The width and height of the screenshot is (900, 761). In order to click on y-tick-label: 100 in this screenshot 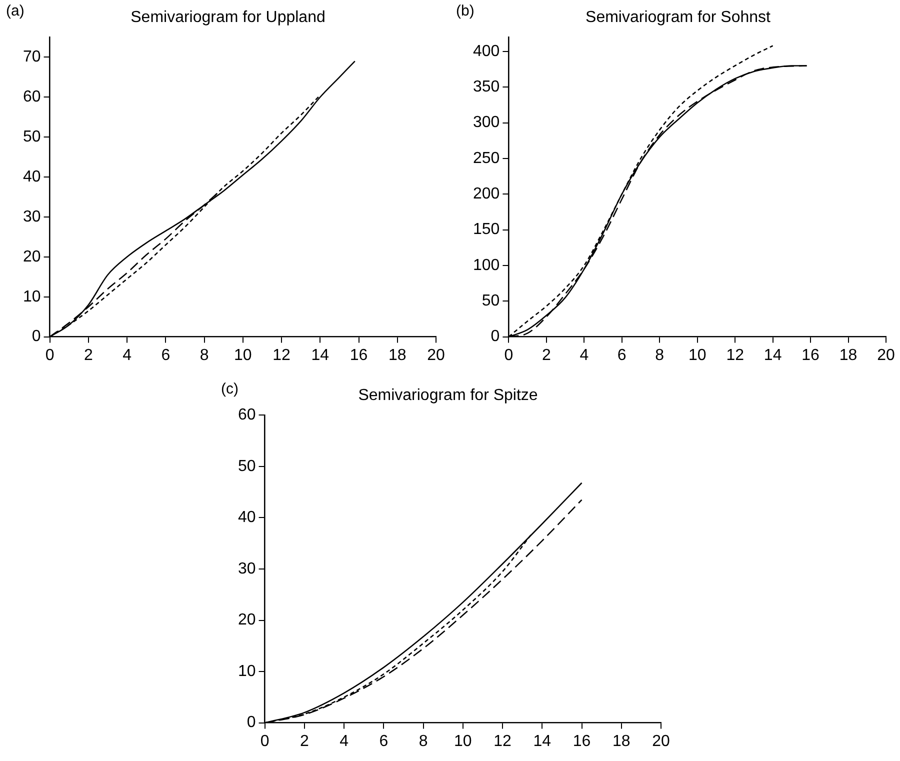, I will do `click(486, 265)`.